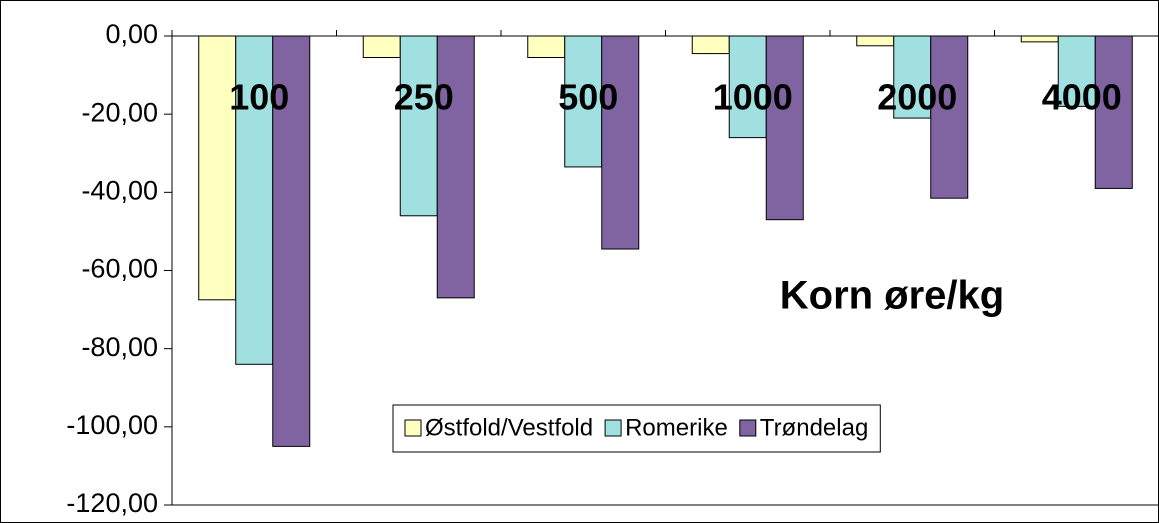 This screenshot has width=1159, height=523. What do you see at coordinates (112, 503) in the screenshot?
I see `y-tick-label: -120,00` at bounding box center [112, 503].